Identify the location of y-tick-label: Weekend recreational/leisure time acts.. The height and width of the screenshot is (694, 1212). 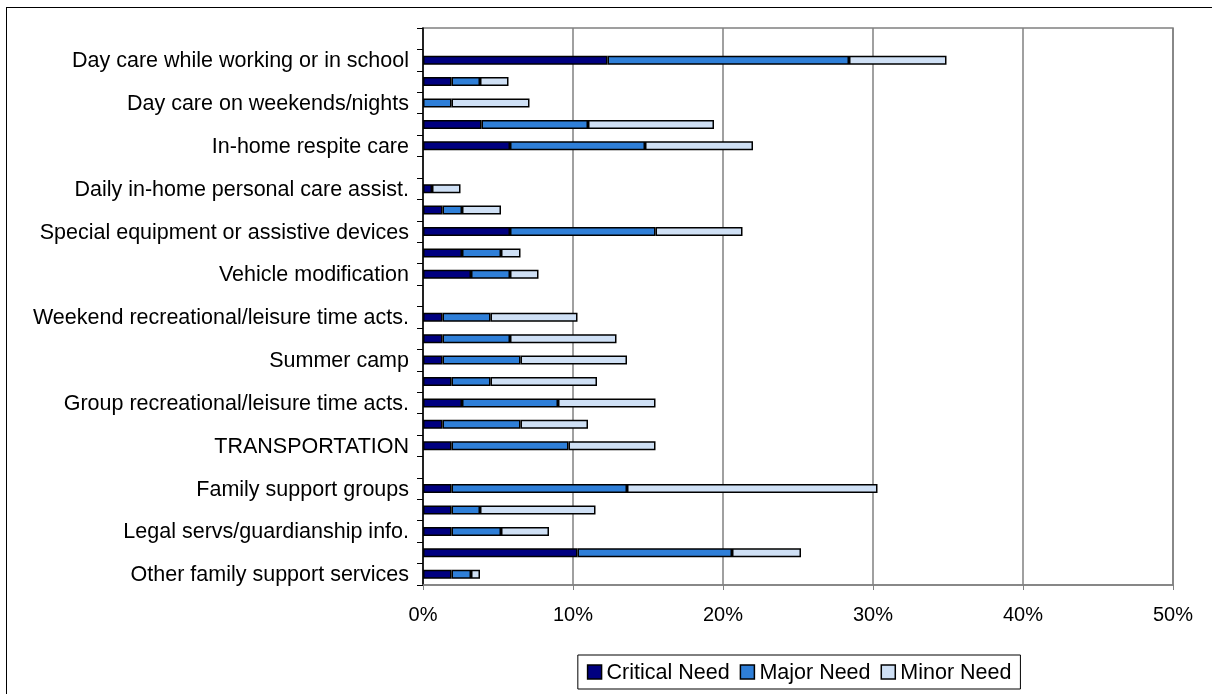
(220, 317).